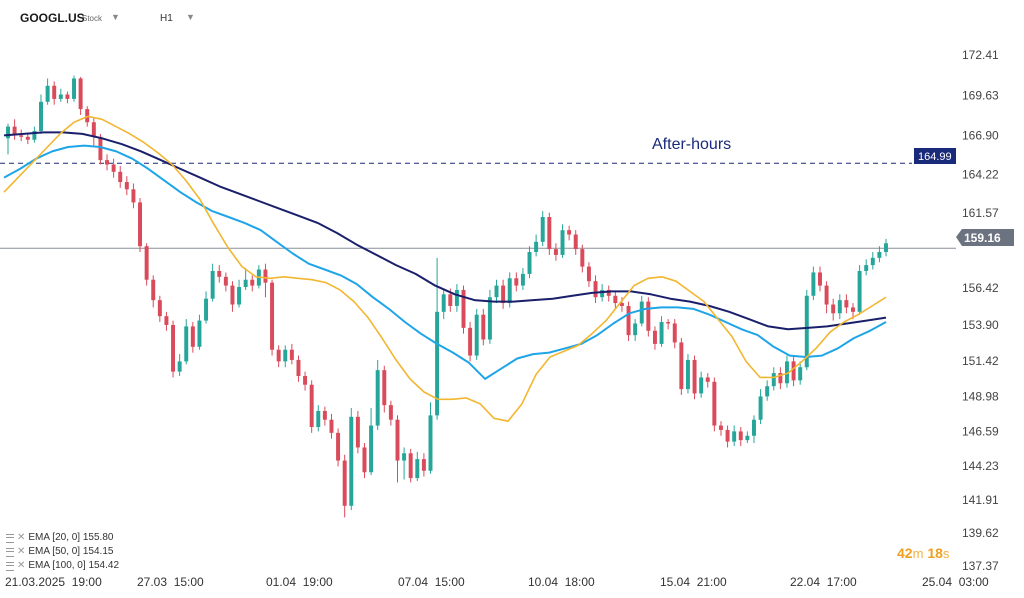 The width and height of the screenshot is (1024, 598). Describe the element at coordinates (955, 582) in the screenshot. I see `x-tick-label: 25.04 03:00` at that location.